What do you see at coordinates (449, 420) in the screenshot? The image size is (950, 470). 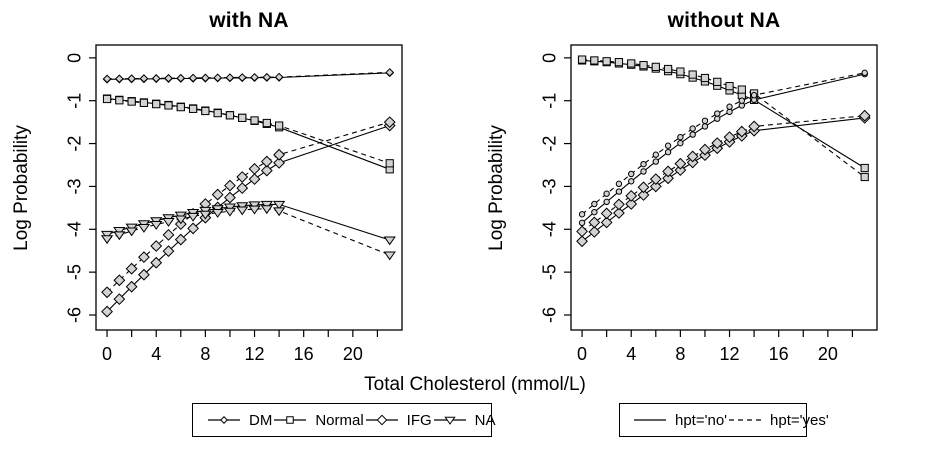 I see `triangle-down-icon` at bounding box center [449, 420].